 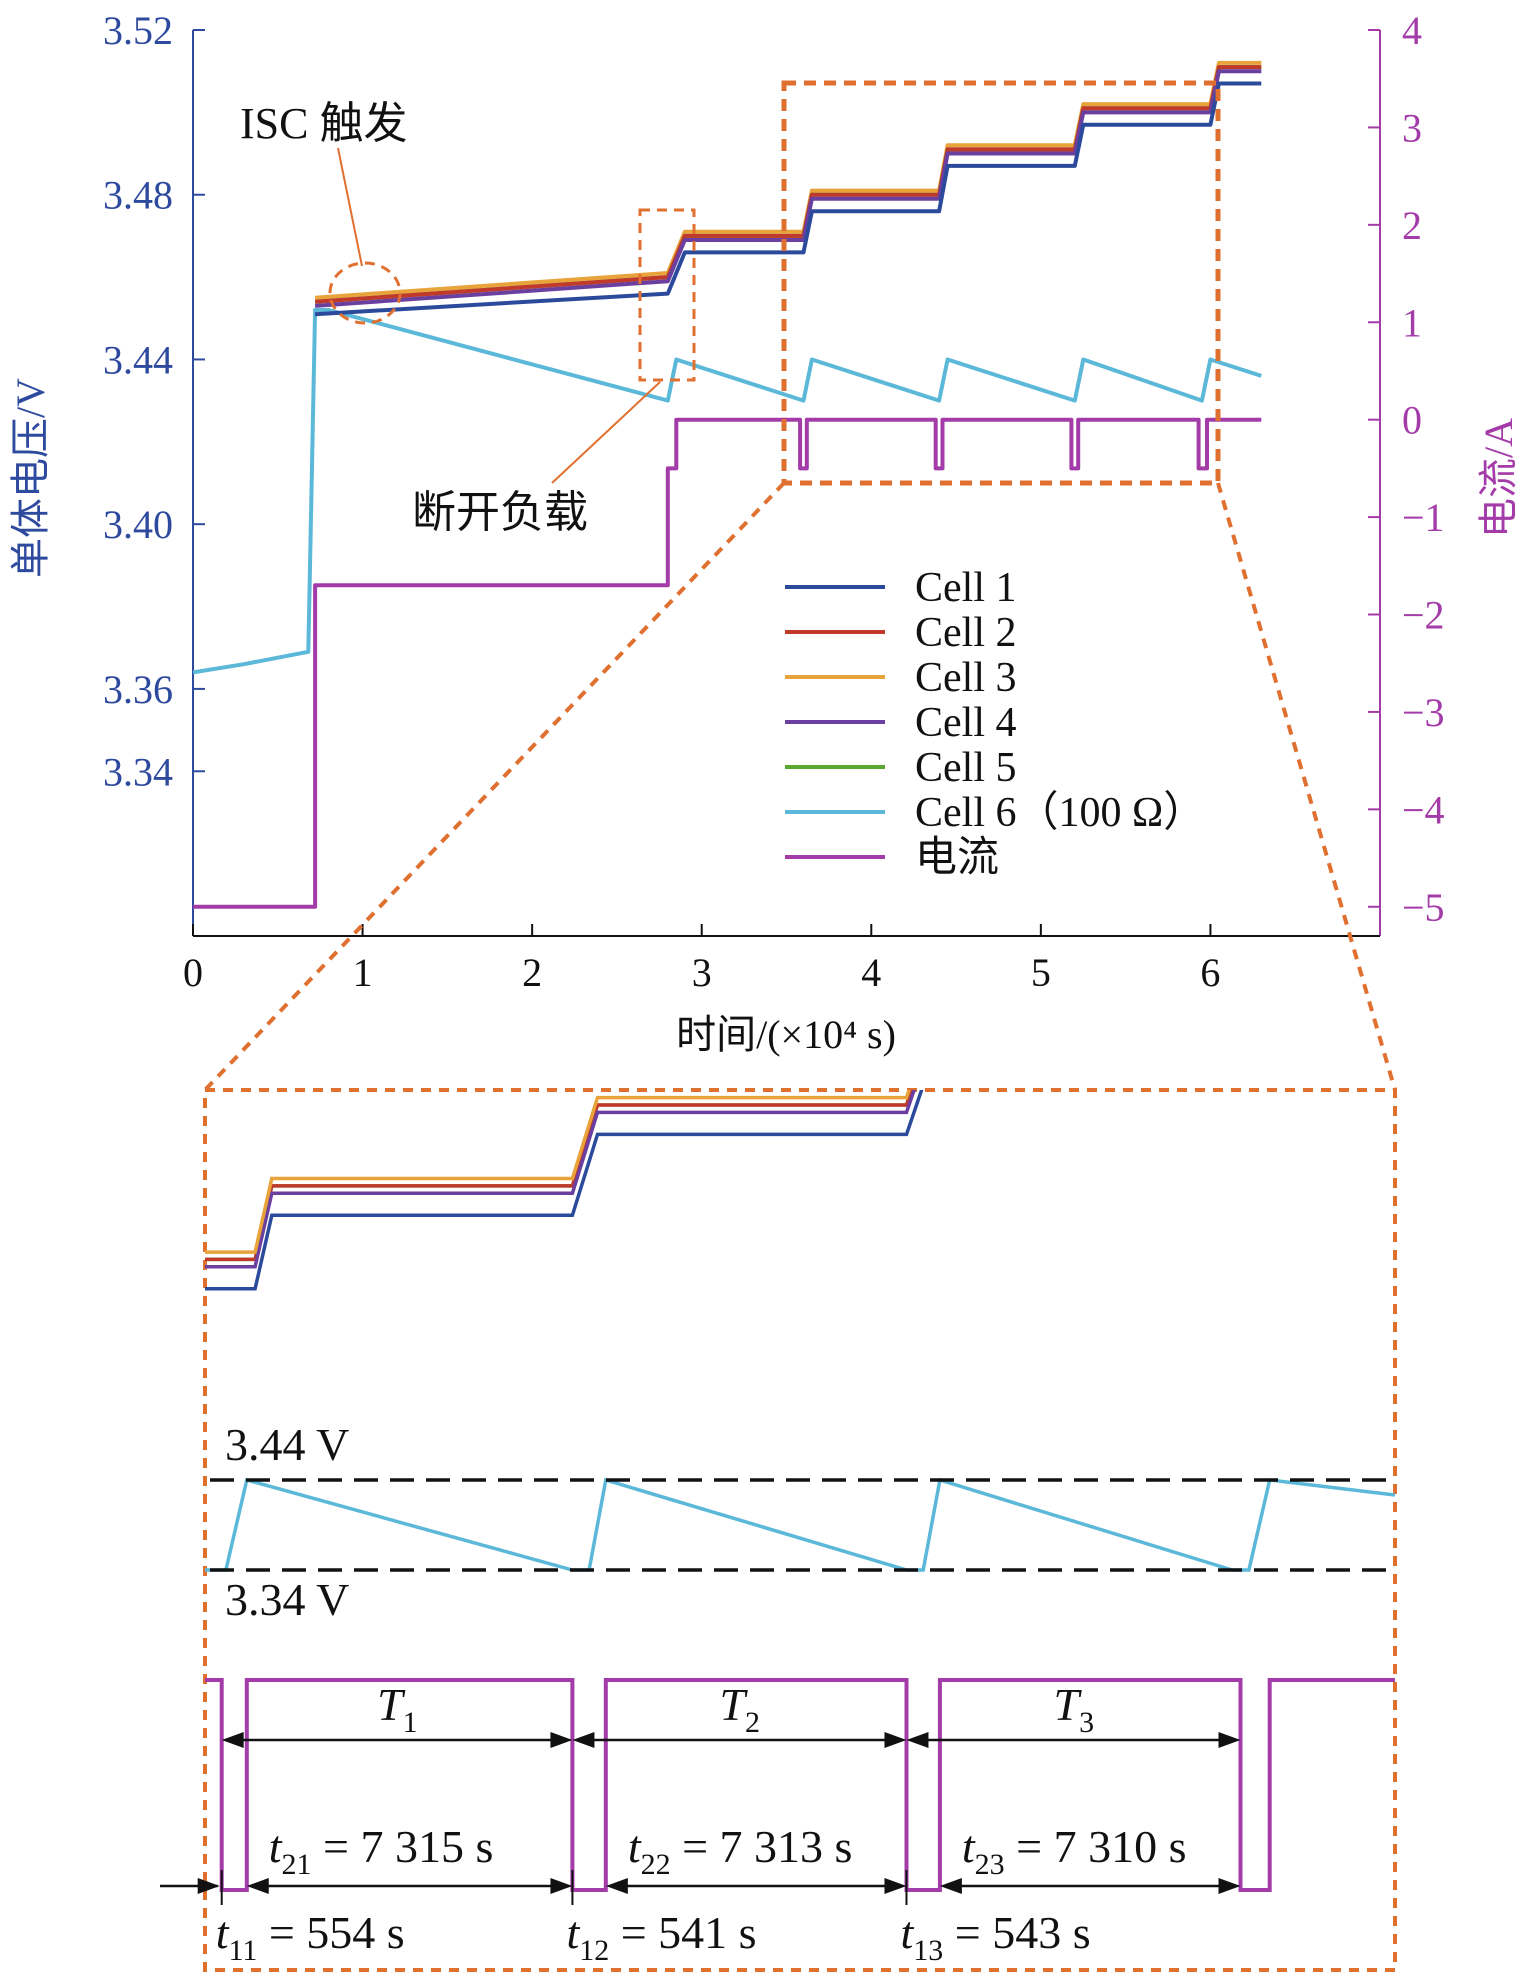 I want to click on zoom-connector-left, so click(x=494, y=786).